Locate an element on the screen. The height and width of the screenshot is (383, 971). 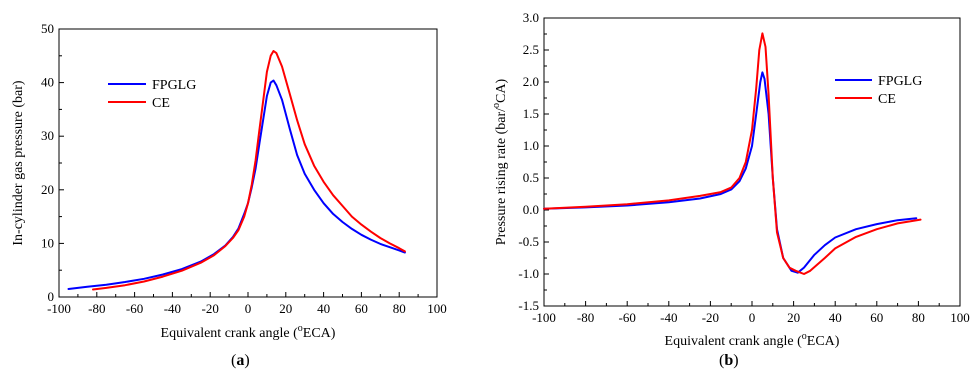
y-tick-label: 0.0 is located at coordinates (531, 209).